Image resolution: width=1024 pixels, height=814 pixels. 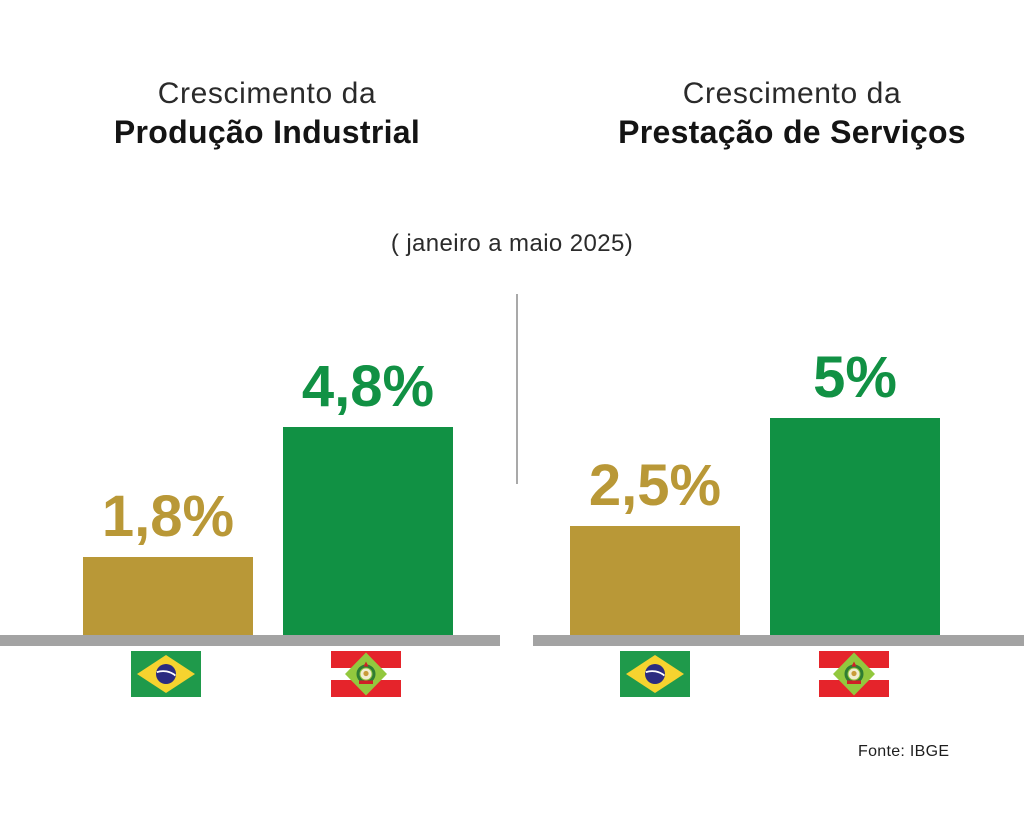 What do you see at coordinates (368, 386) in the screenshot?
I see `value-label-industrial-santa-catarina: 4,8%` at bounding box center [368, 386].